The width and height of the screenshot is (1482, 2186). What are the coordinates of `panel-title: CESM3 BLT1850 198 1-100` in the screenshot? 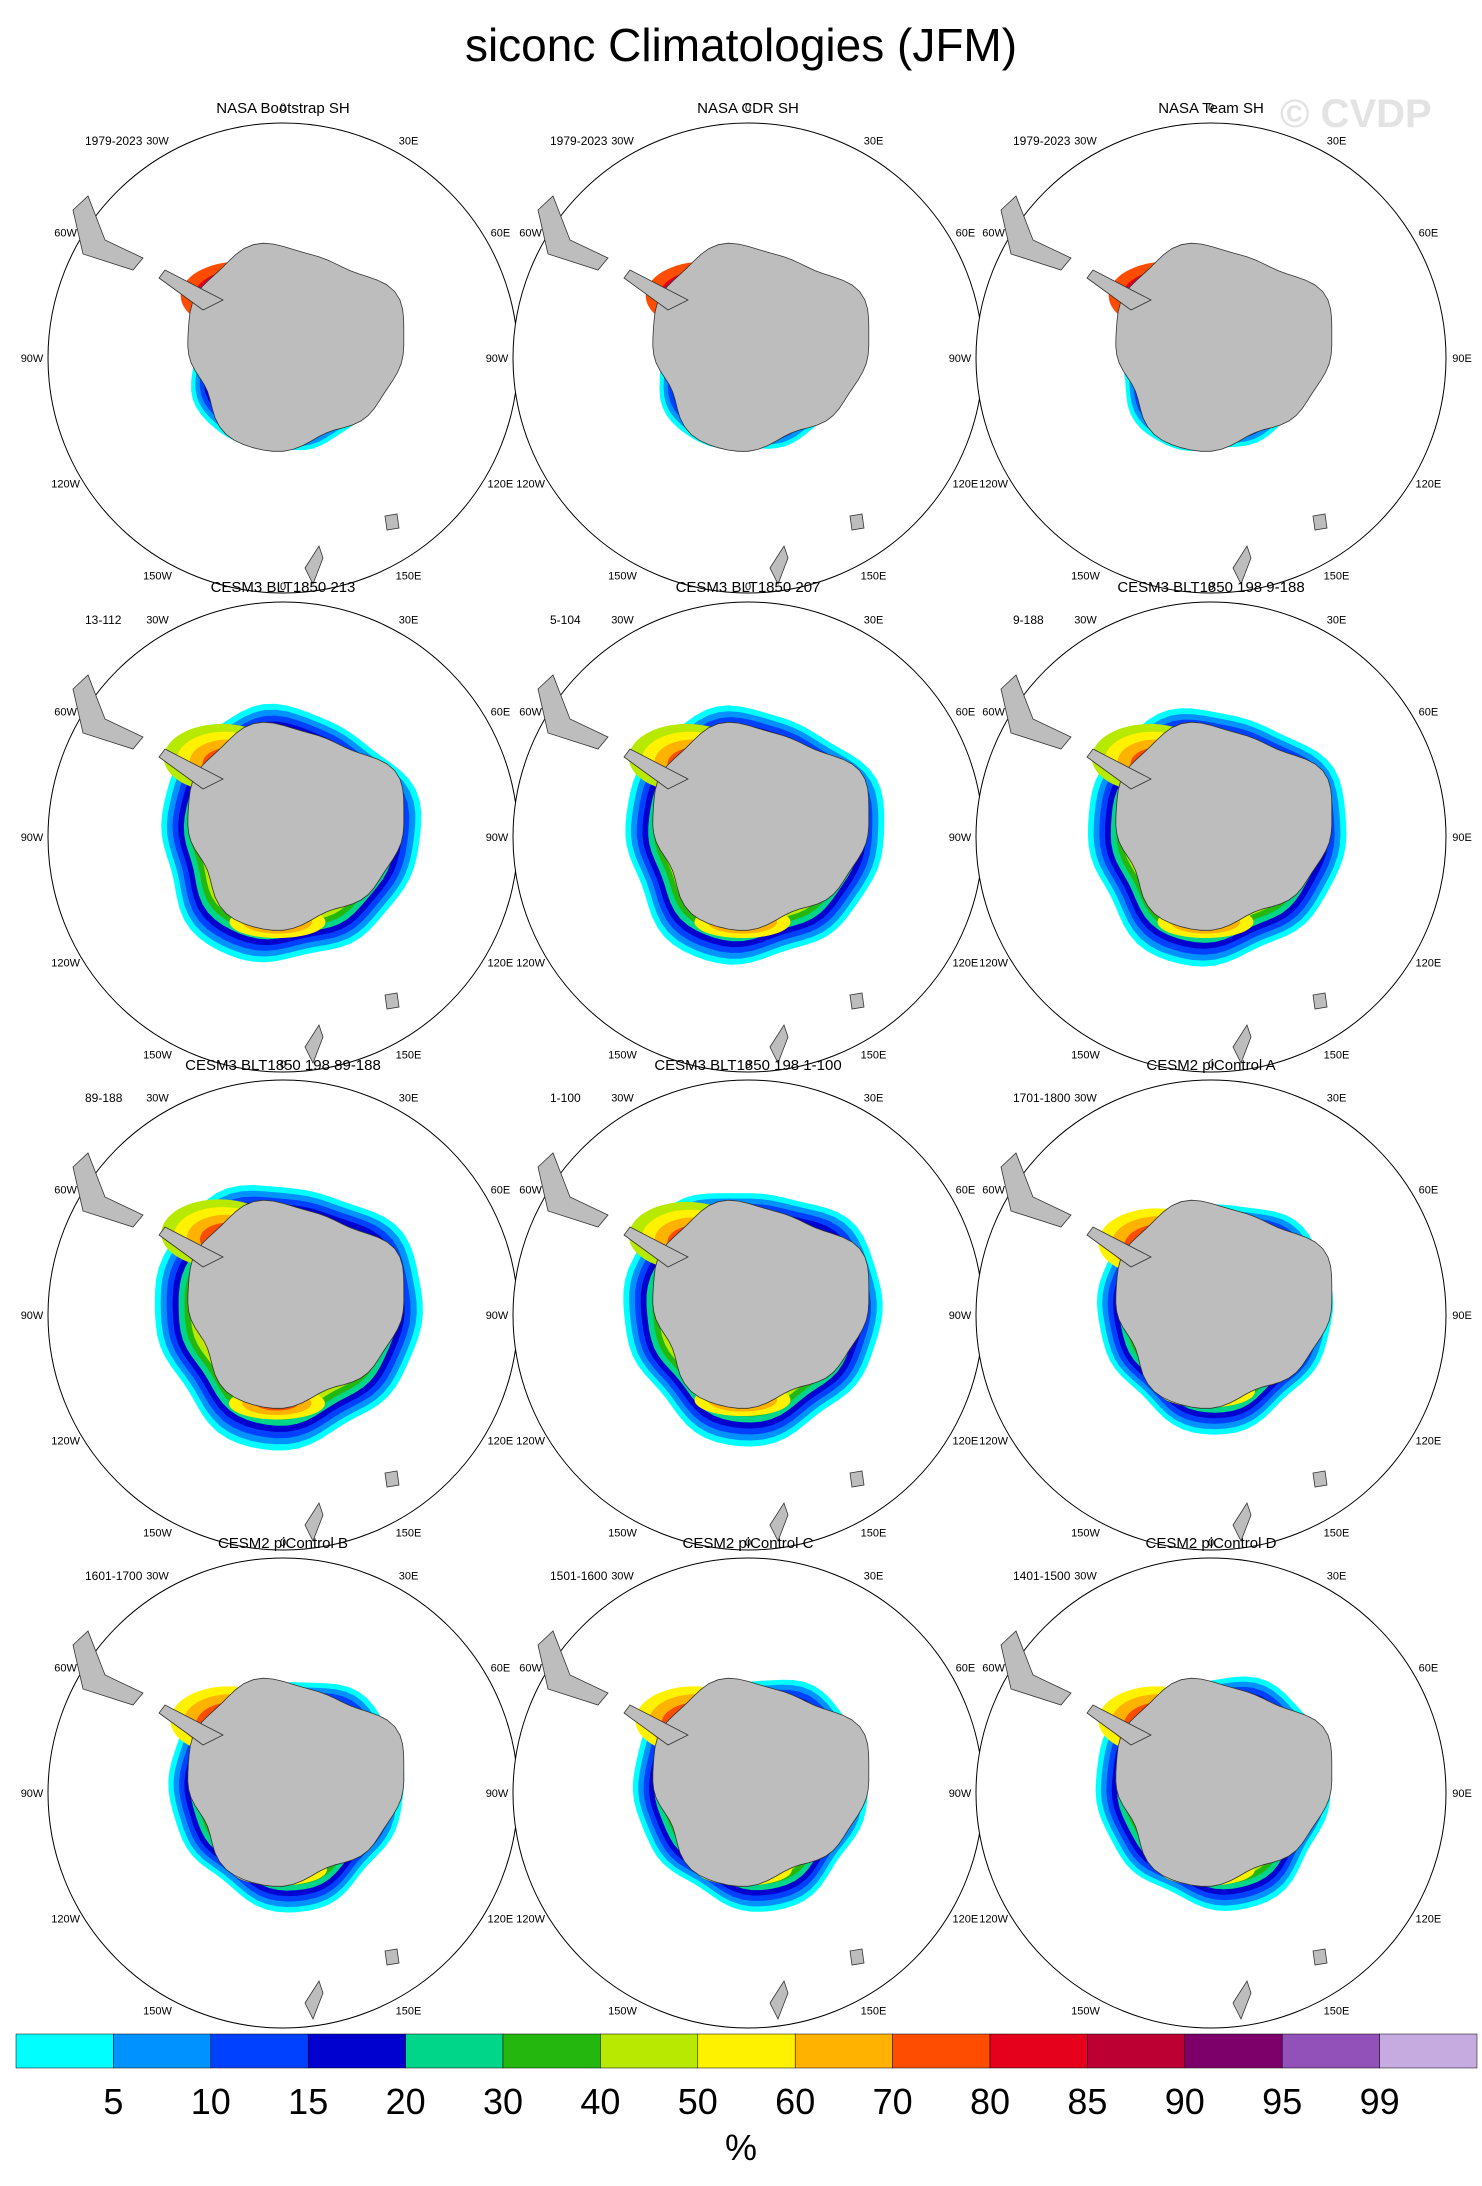 It's located at (747, 1065).